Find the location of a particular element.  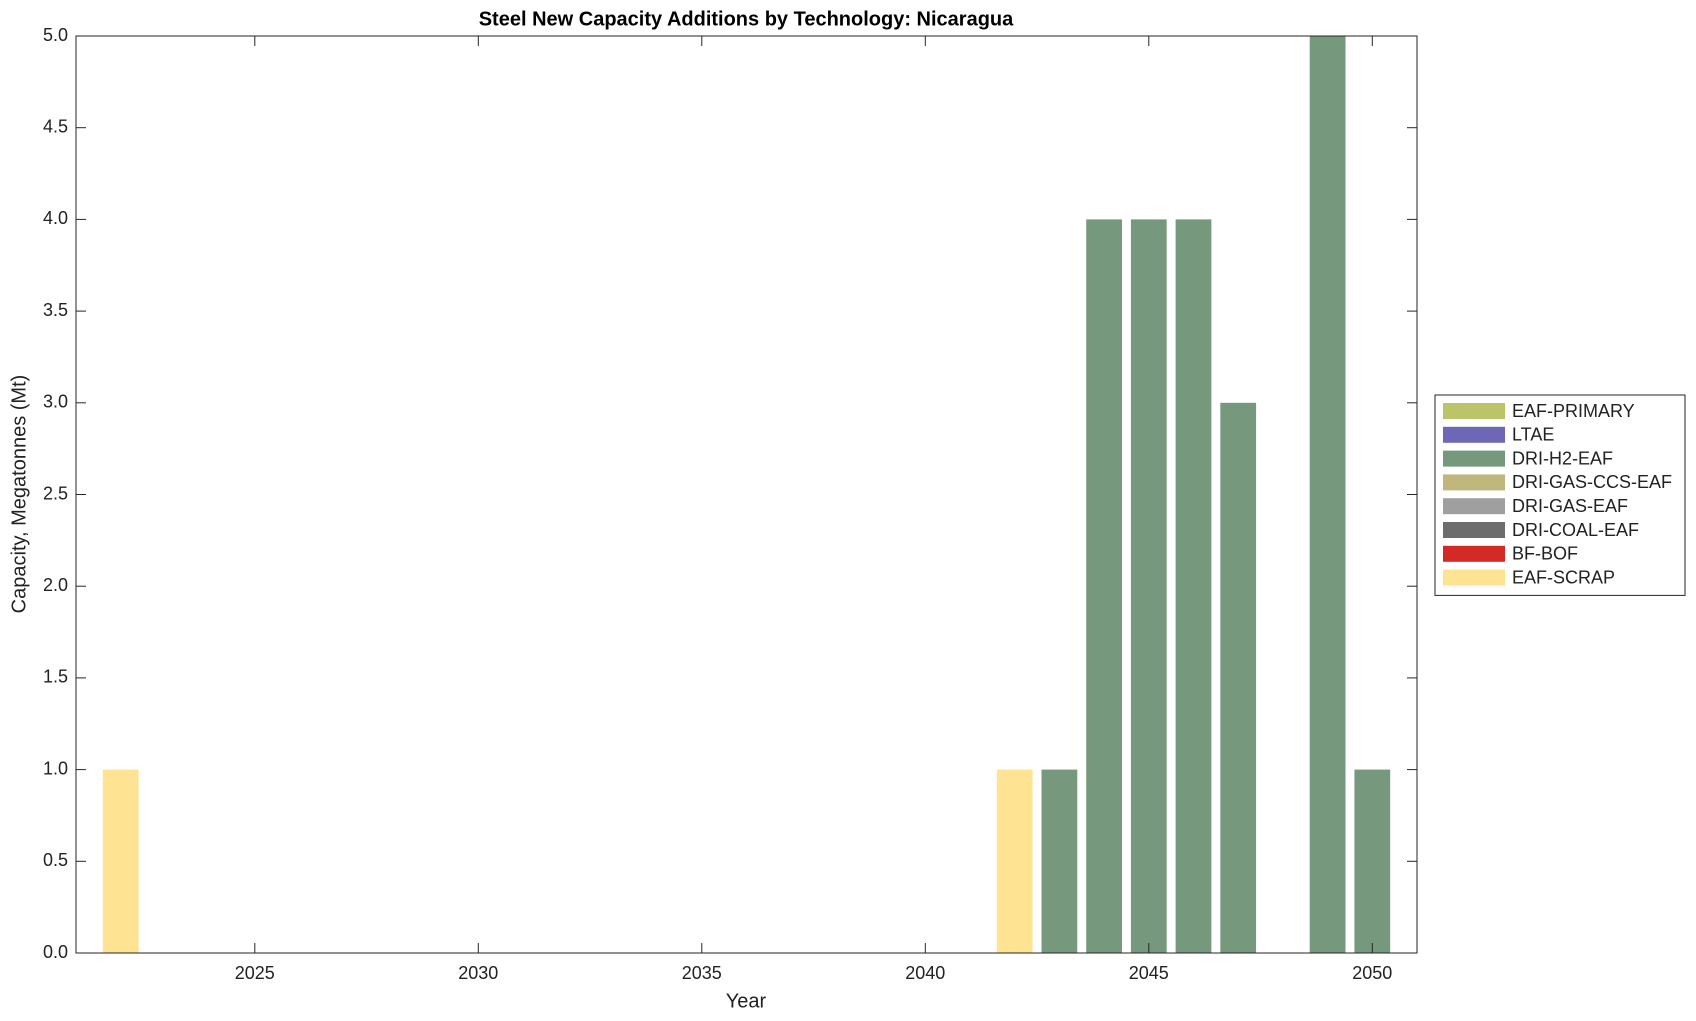

y-tick-label: 3.0 is located at coordinates (55, 402).